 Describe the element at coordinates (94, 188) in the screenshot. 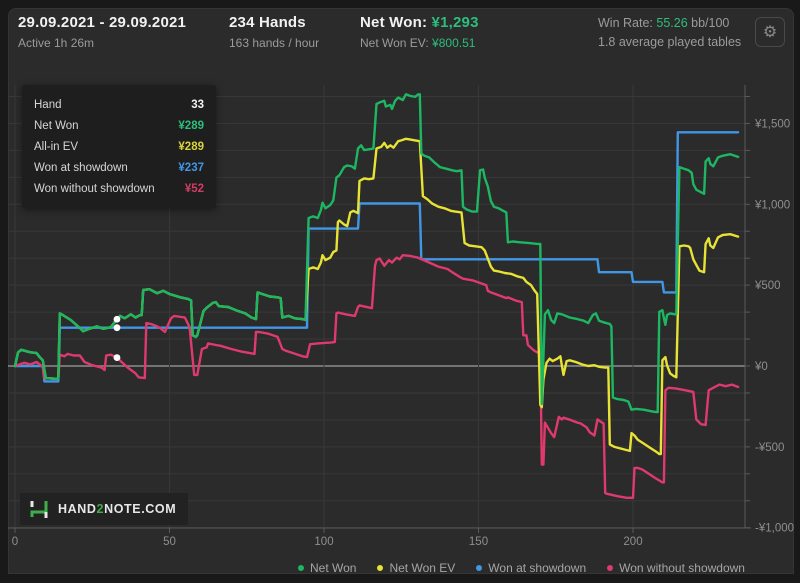

I see `tooltip-label: Won without showdown` at that location.